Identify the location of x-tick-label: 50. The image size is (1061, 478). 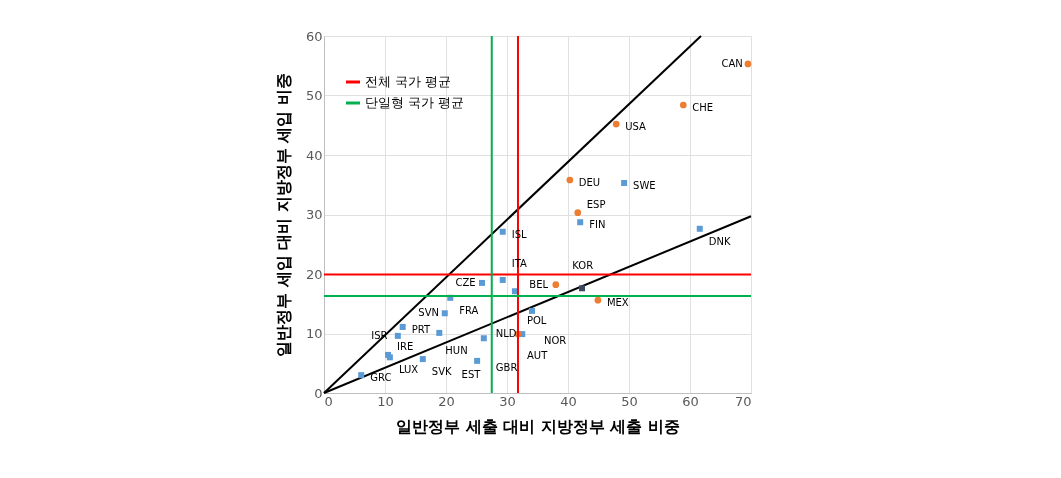
(629, 401).